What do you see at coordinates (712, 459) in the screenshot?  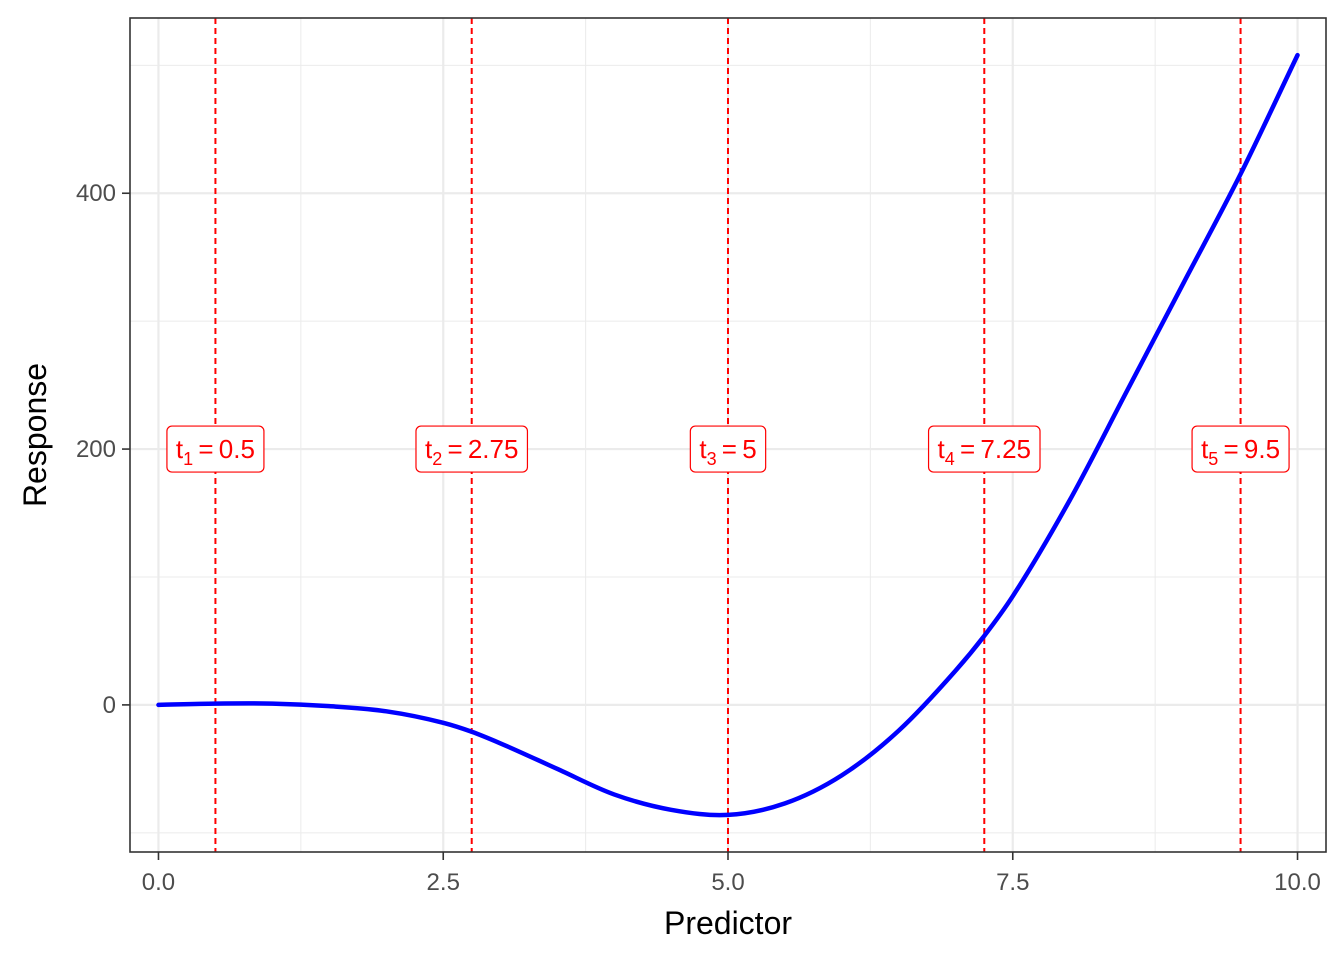 I see `knot-label-sub: 3` at bounding box center [712, 459].